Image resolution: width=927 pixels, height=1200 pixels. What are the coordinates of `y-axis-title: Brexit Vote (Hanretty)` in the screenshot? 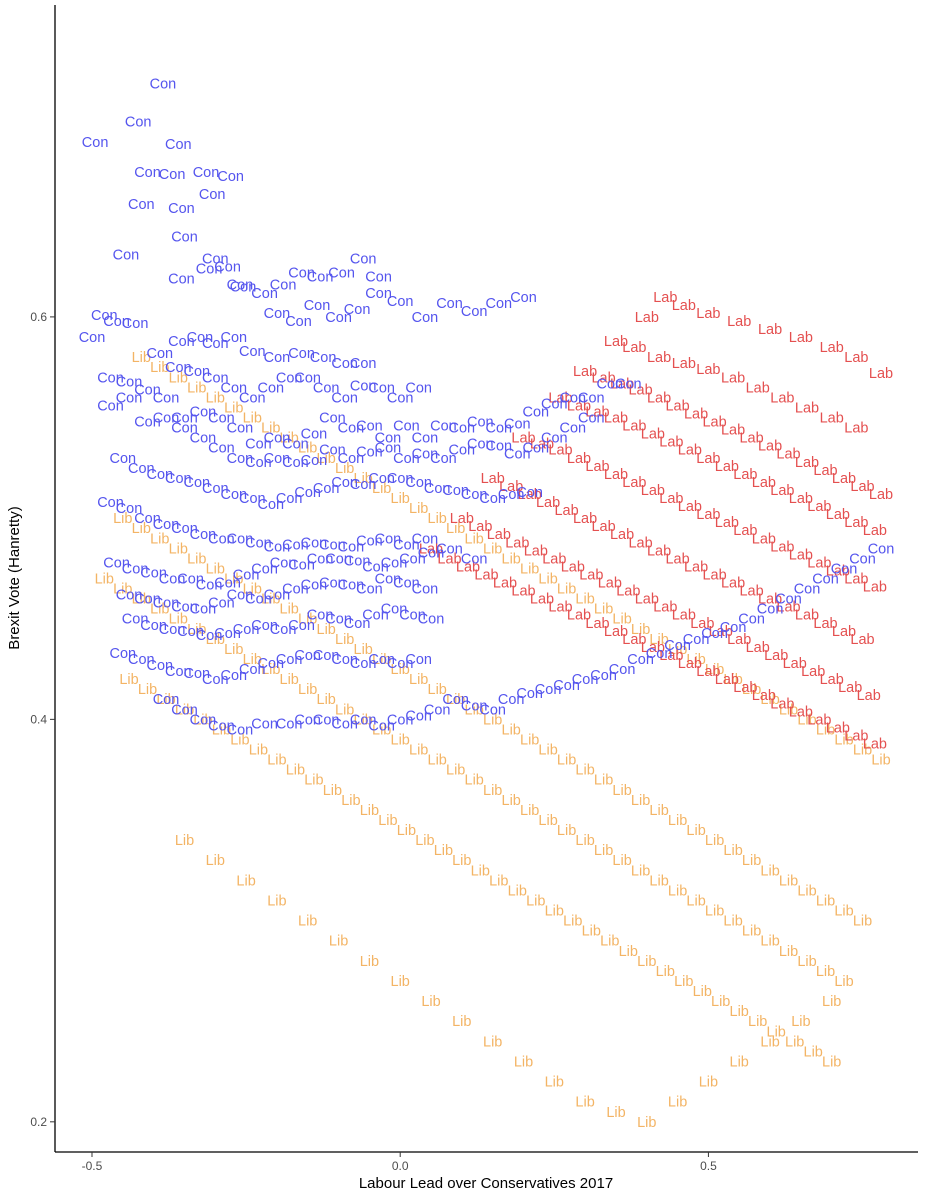 It's located at (14, 577).